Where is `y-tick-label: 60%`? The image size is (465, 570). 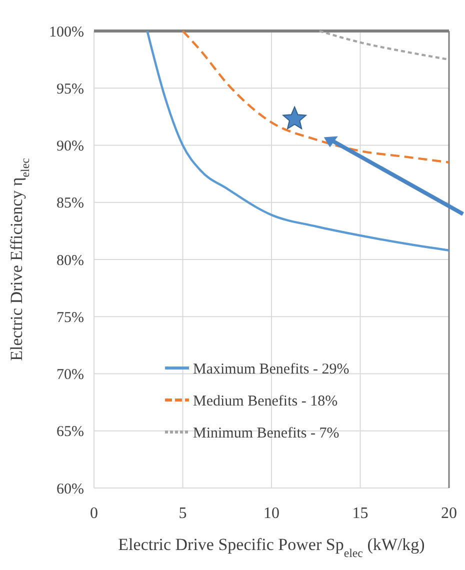
y-tick-label: 60% is located at coordinates (70, 489).